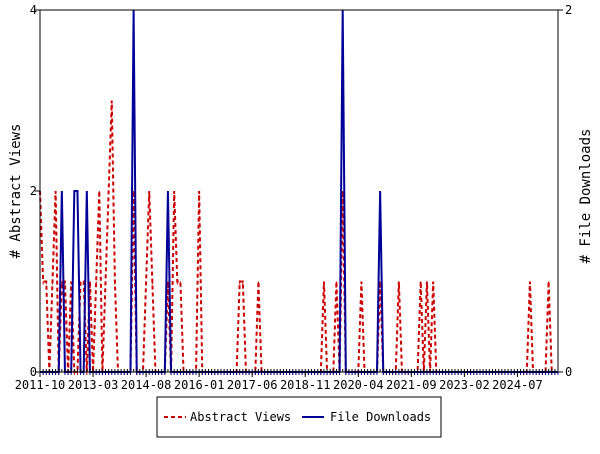 The width and height of the screenshot is (600, 454). Describe the element at coordinates (33, 191) in the screenshot. I see `y-left-tick-label: 2` at that location.